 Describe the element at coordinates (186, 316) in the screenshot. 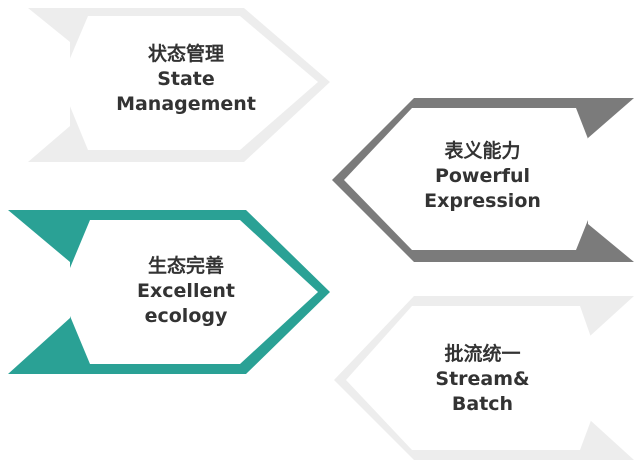

I see `card-ecology-en-2: ecology` at that location.